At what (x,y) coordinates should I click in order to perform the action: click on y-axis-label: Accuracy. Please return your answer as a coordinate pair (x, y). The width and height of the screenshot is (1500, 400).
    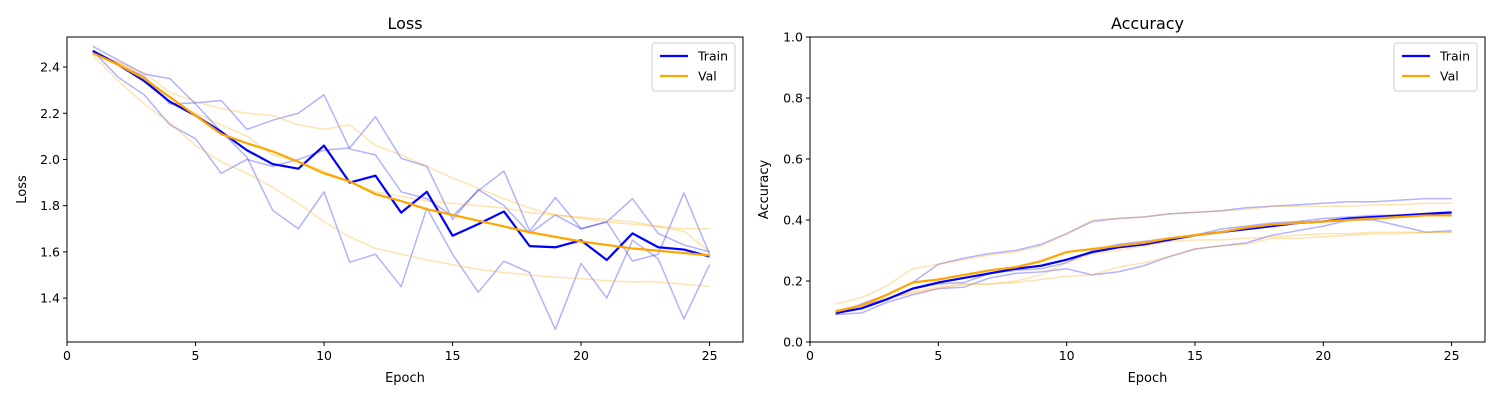
    Looking at the image, I should click on (764, 190).